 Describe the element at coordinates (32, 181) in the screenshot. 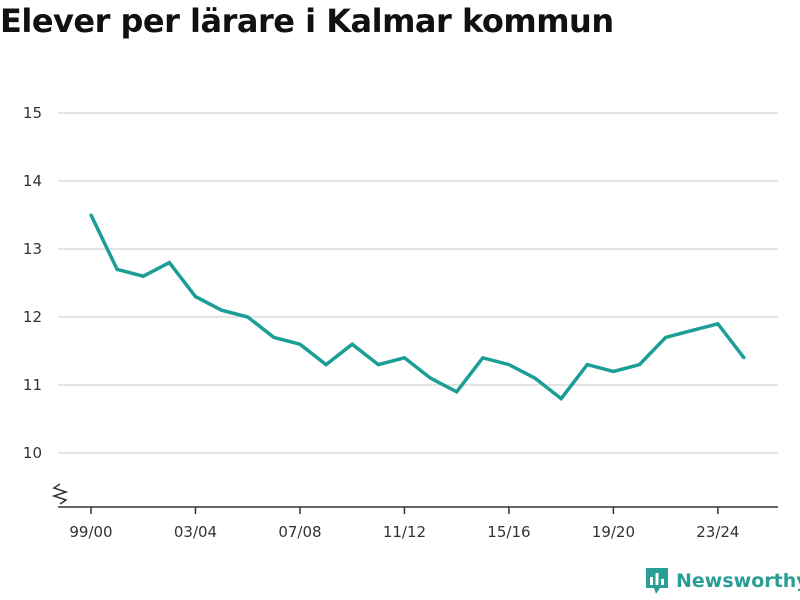

I see `y-tick-label: 14` at that location.